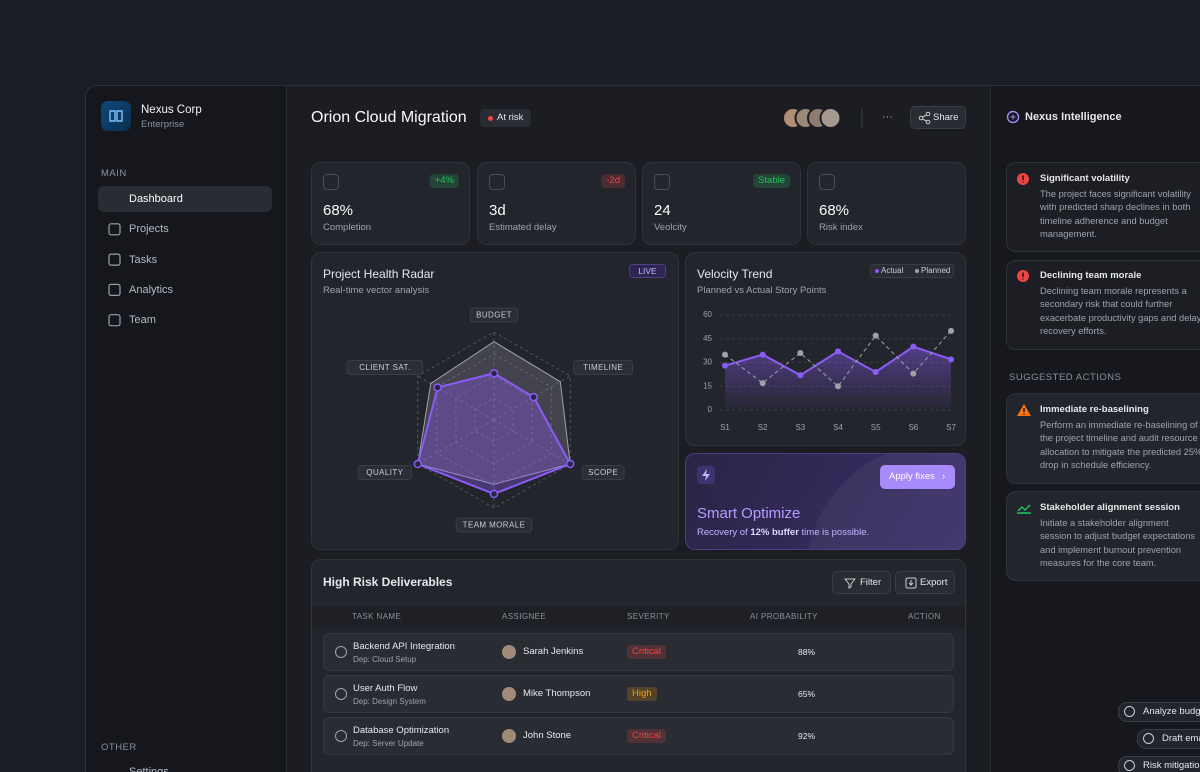 The image size is (1200, 772). I want to click on radar-area, so click(494, 413).